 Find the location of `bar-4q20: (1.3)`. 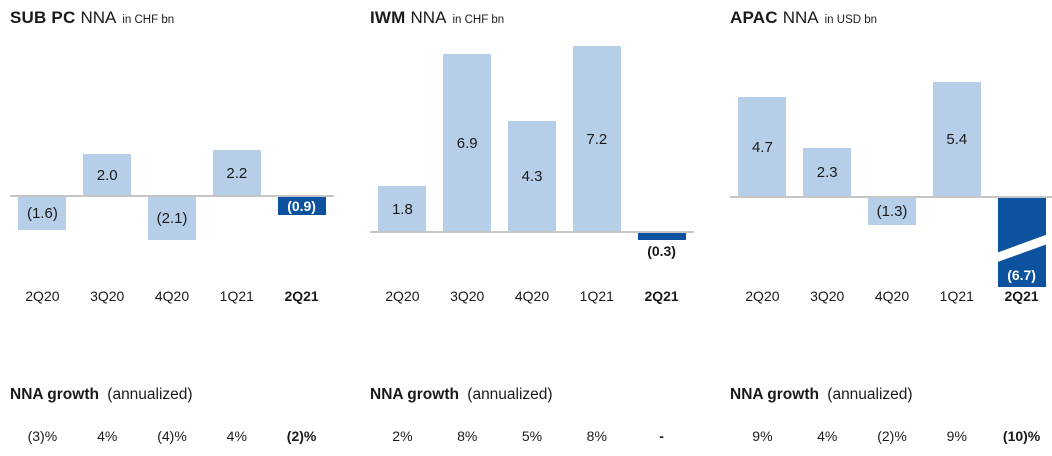

bar-4q20: (1.3) is located at coordinates (892, 211).